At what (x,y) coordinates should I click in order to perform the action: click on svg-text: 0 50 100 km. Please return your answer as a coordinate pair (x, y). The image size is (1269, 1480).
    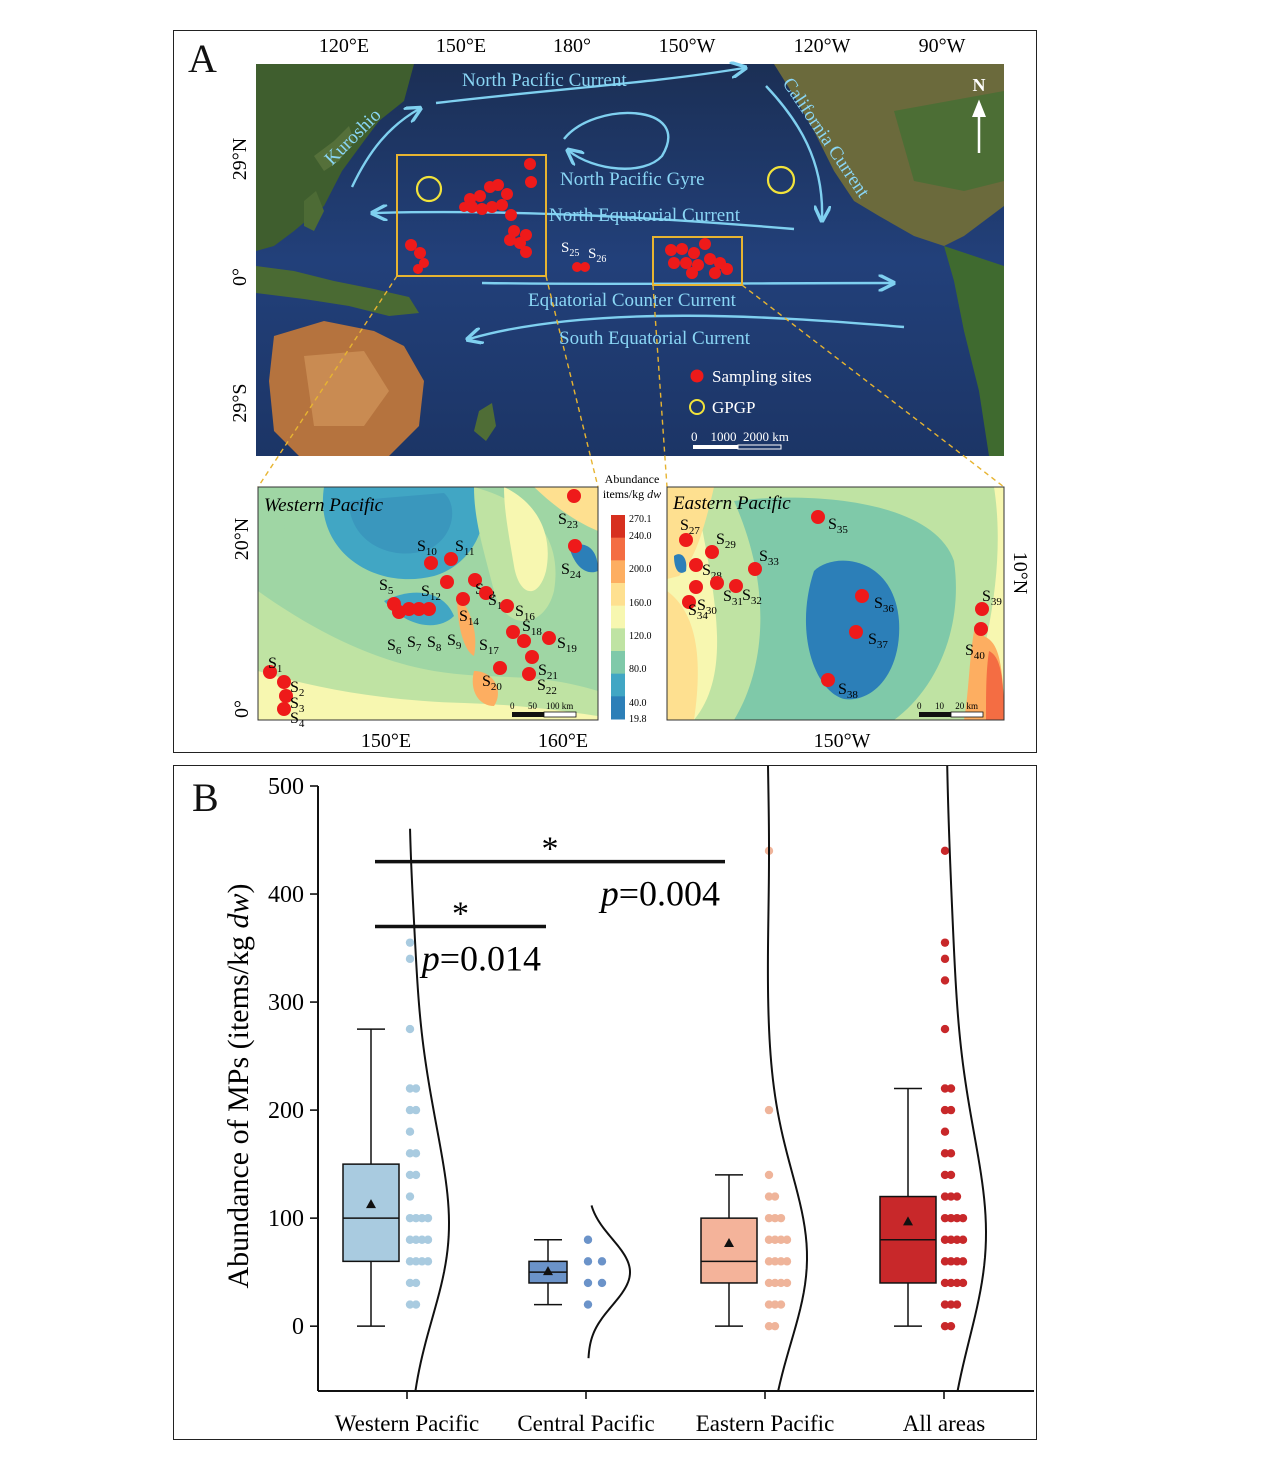
    Looking at the image, I should click on (541, 706).